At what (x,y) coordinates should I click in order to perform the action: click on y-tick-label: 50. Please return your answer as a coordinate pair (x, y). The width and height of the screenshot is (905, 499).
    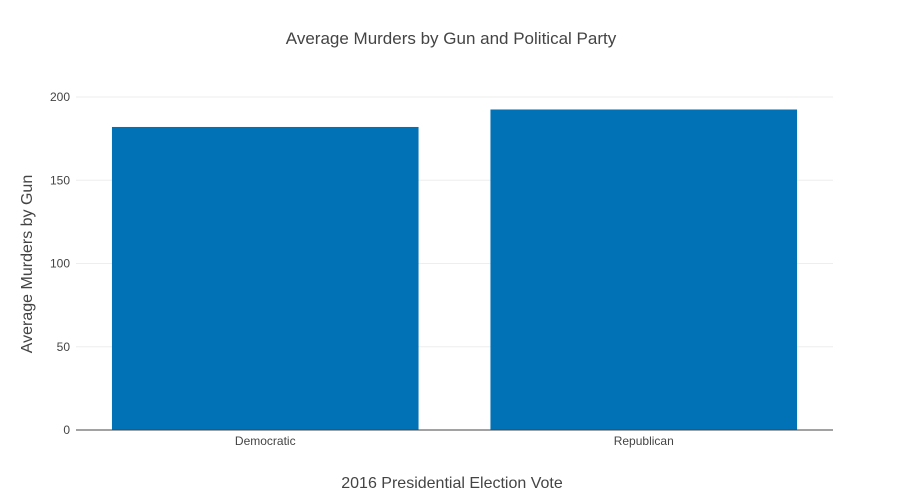
    Looking at the image, I should click on (64, 347).